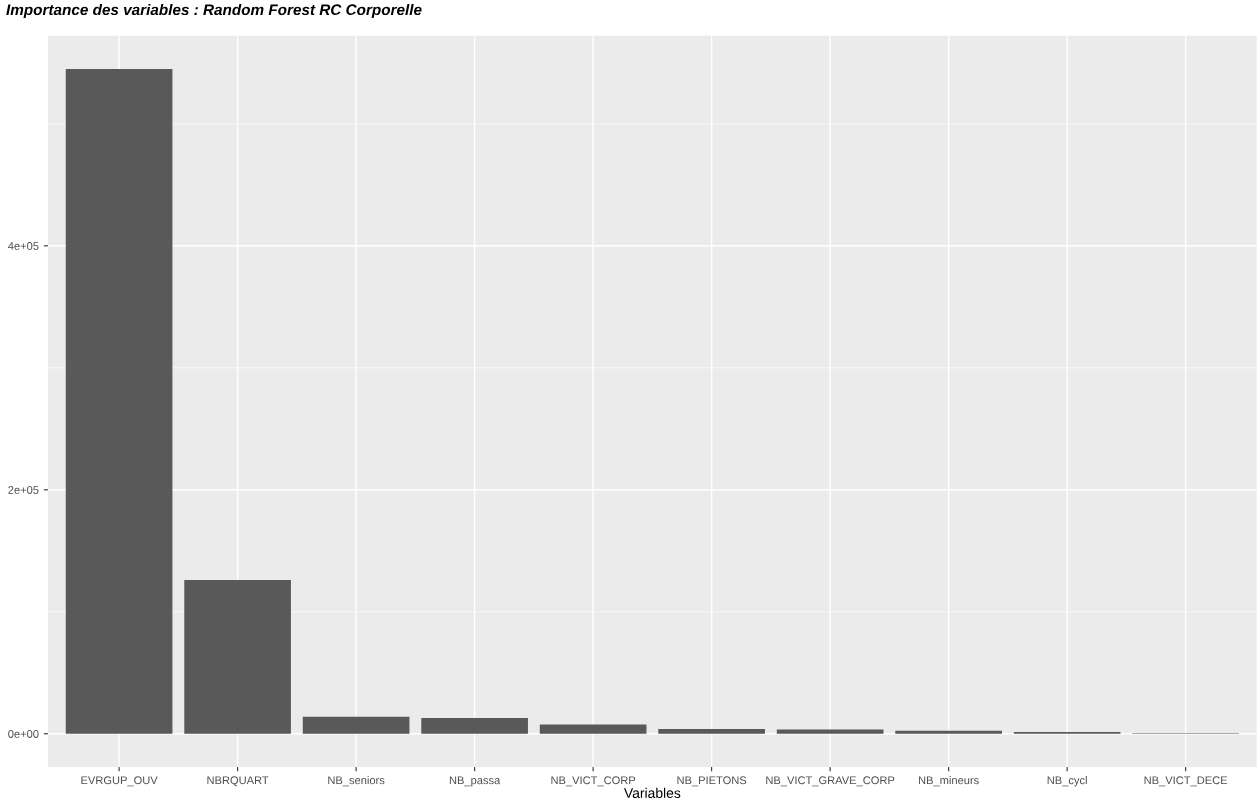  Describe the element at coordinates (23, 246) in the screenshot. I see `y-tick-label: 4e+05` at that location.